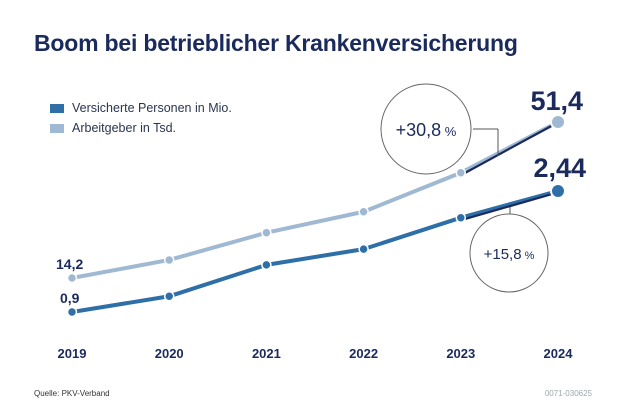  Describe the element at coordinates (72, 278) in the screenshot. I see `data-point-employers-2019` at that location.